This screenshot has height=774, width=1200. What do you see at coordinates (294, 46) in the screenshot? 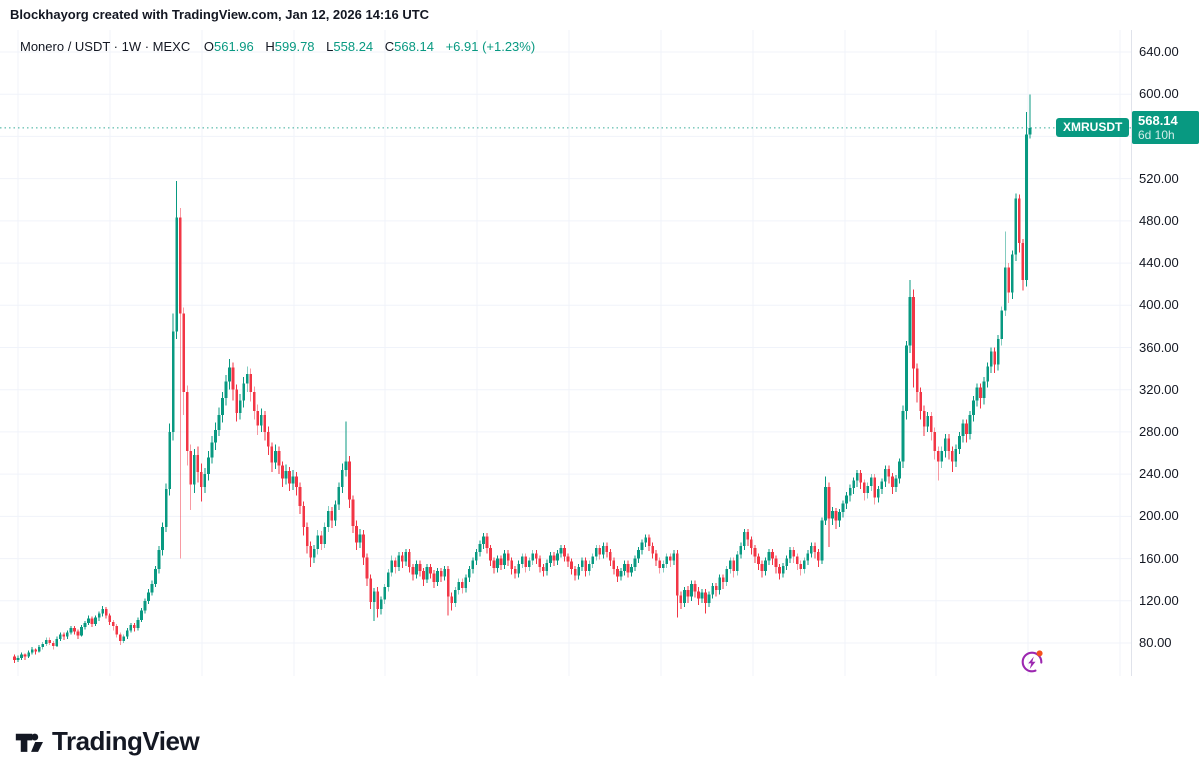
I see `high-value: 599.78` at bounding box center [294, 46].